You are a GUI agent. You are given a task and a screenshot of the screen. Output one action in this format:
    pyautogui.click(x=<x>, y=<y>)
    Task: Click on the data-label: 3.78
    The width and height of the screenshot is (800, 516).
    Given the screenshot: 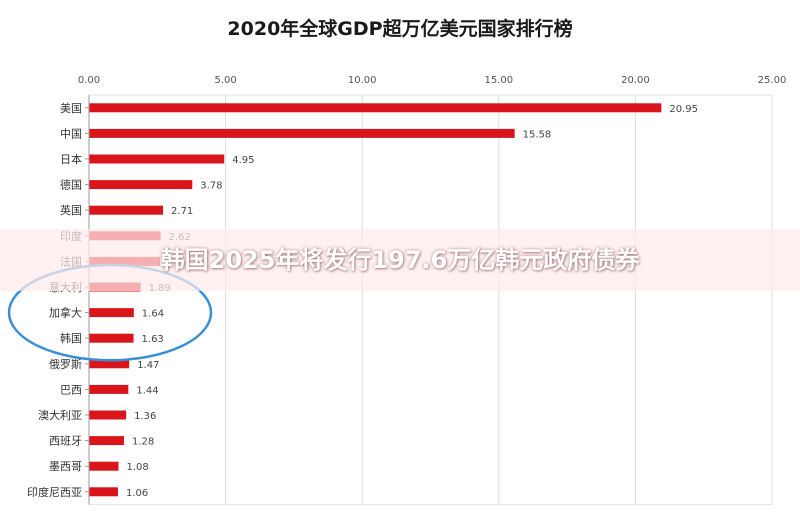 What is the action you would take?
    pyautogui.click(x=211, y=186)
    